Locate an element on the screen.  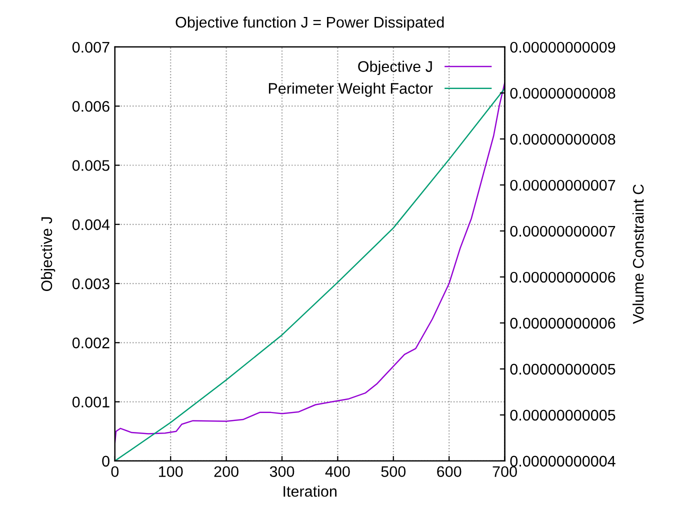
x-tick-label: 0 is located at coordinates (115, 472).